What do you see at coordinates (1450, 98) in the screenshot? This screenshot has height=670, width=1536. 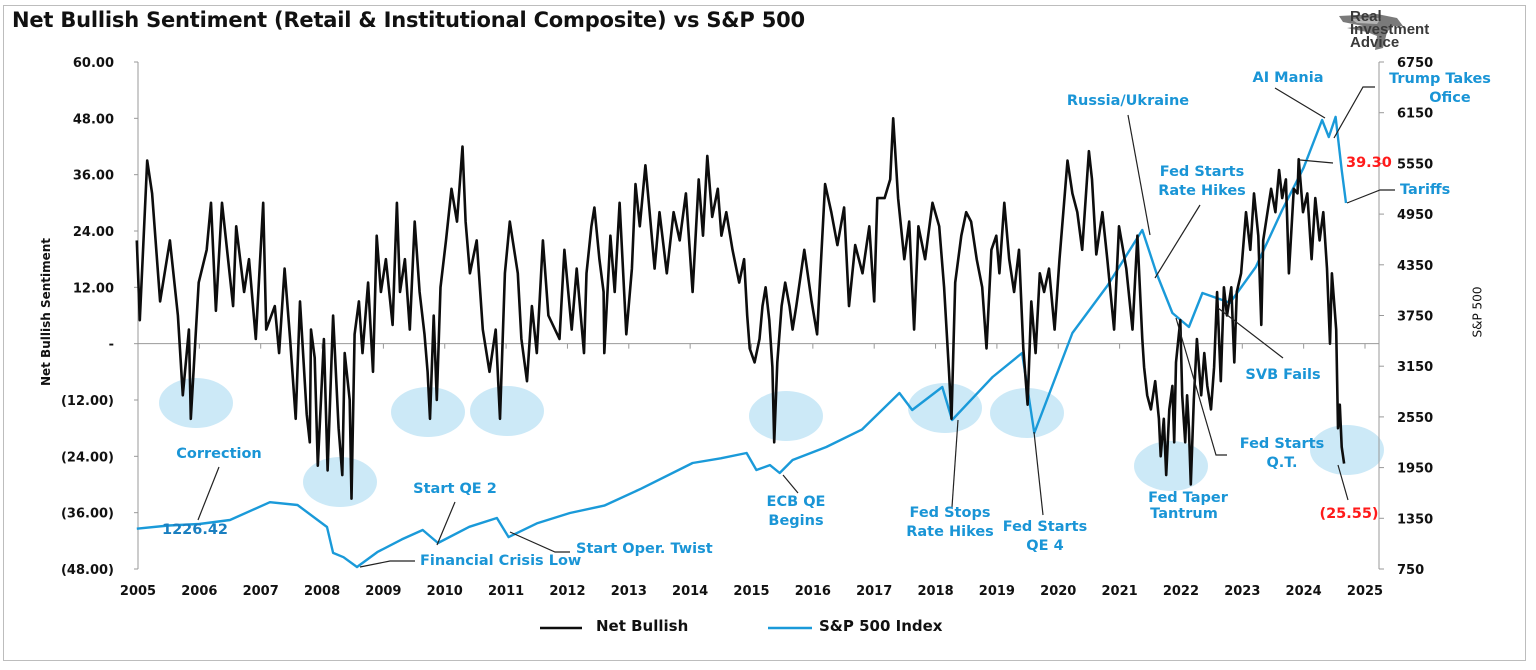 I see `annotation-line: Ofice` at bounding box center [1450, 98].